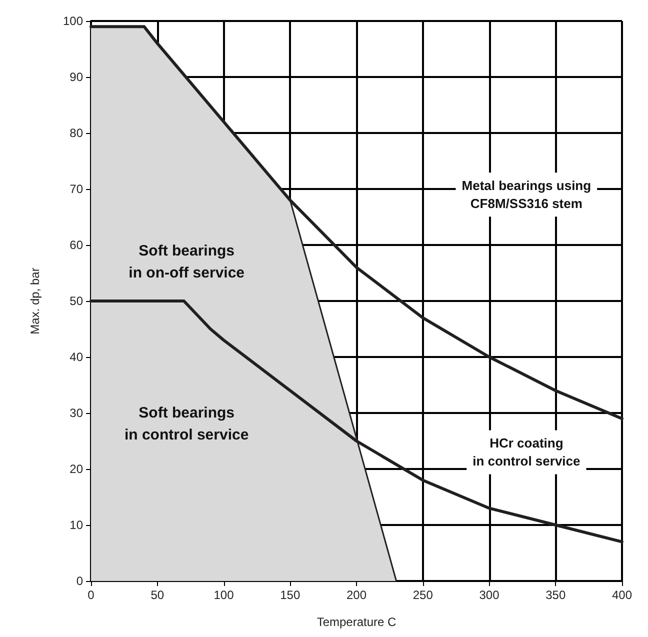  What do you see at coordinates (77, 77) in the screenshot?
I see `y-tick-label: 90` at bounding box center [77, 77].